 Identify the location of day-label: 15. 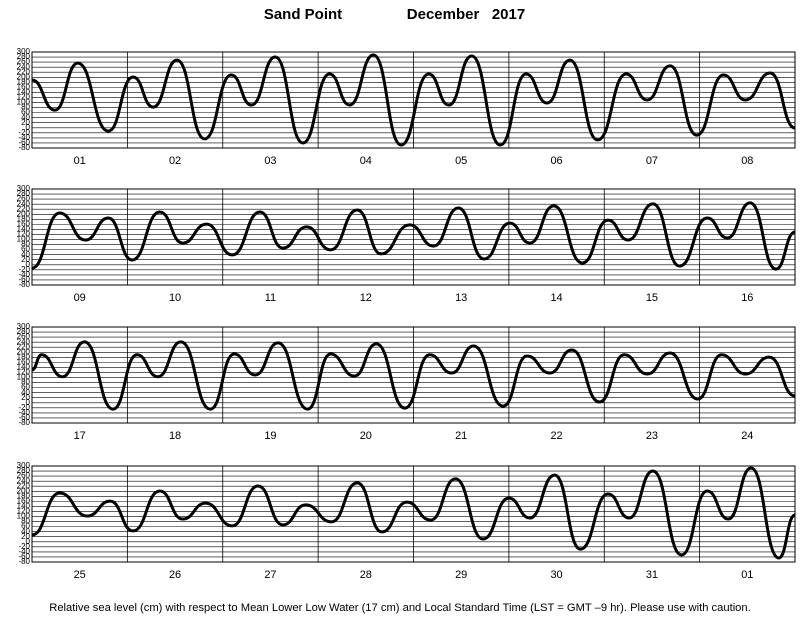
(652, 298).